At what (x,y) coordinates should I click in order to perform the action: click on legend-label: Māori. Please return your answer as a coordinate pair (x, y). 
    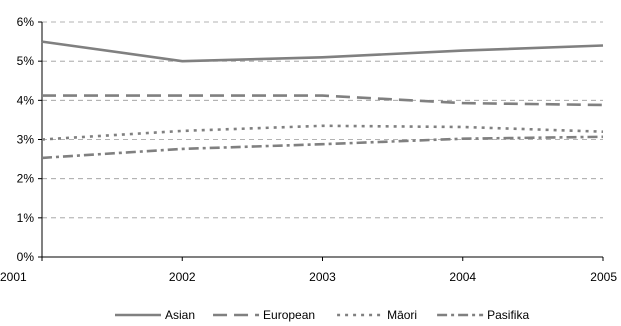
    Looking at the image, I should click on (402, 315).